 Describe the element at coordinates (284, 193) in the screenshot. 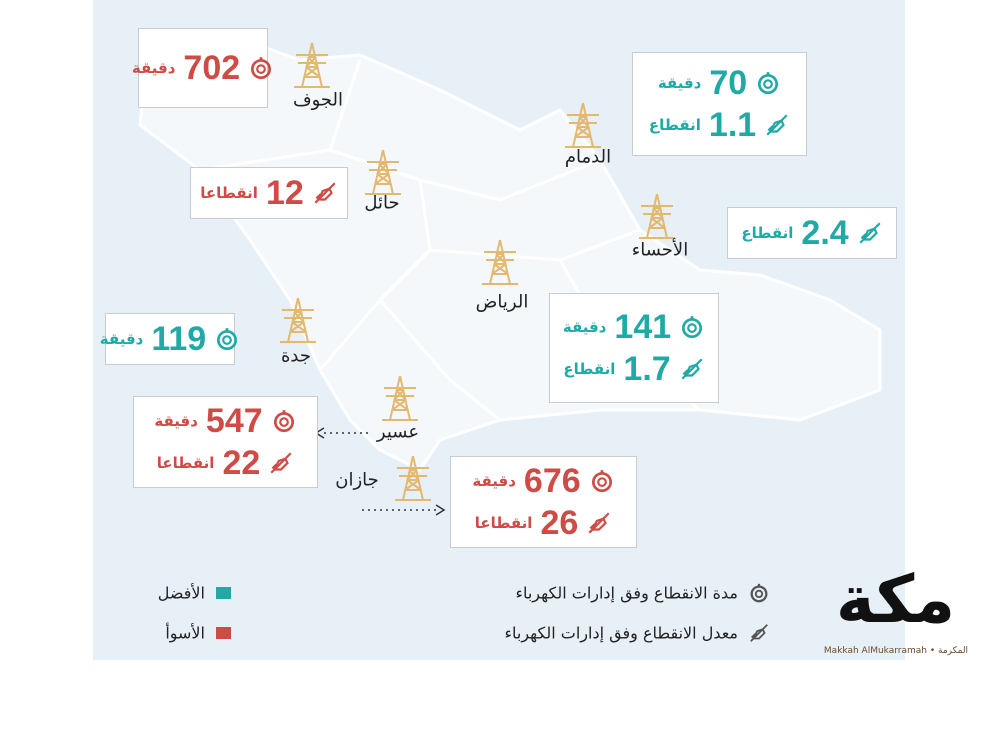

I see `outages-value: 12` at that location.